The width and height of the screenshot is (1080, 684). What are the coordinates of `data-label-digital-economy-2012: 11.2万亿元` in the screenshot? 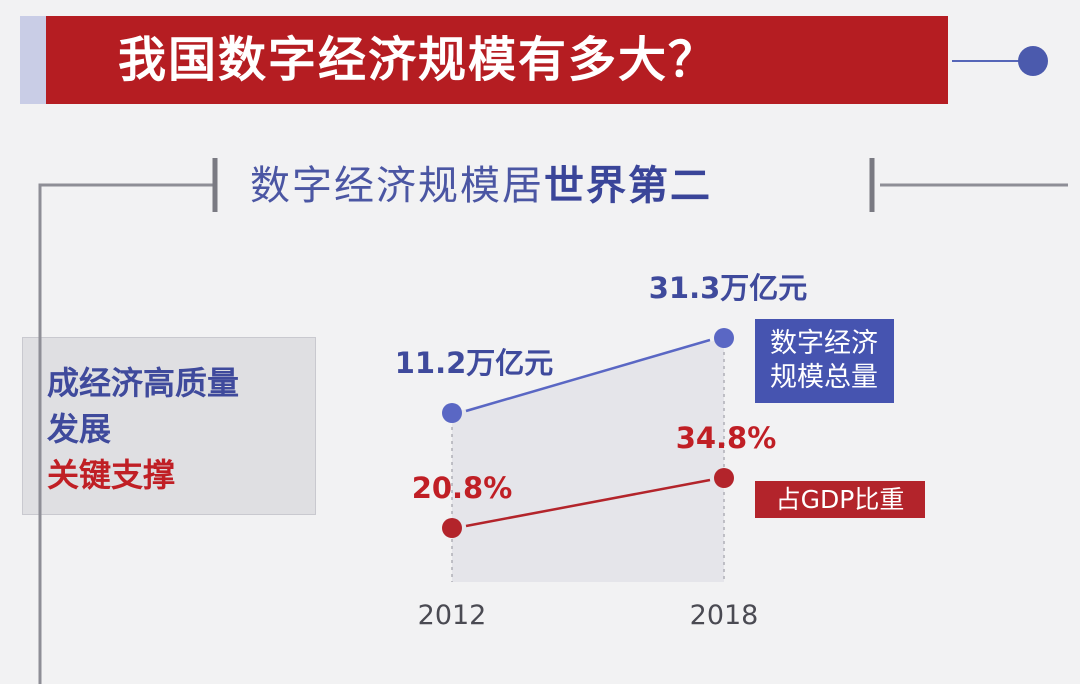 It's located at (474, 363).